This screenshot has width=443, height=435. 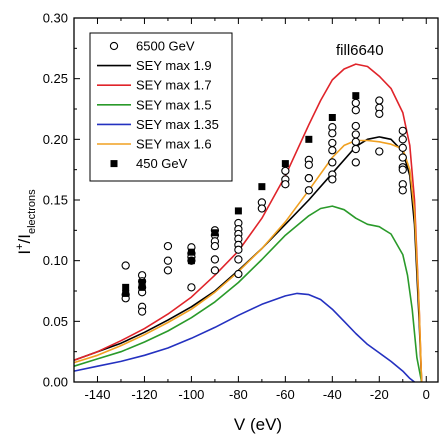 I want to click on x-tick-label: -120, so click(x=144, y=394).